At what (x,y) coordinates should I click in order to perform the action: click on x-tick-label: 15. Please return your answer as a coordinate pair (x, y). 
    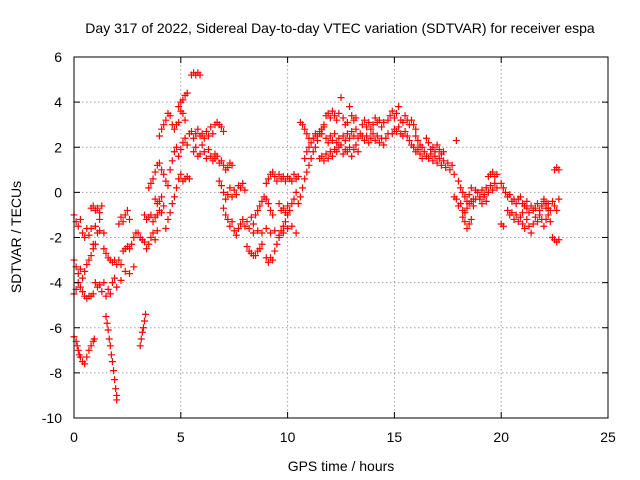
    Looking at the image, I should click on (395, 437).